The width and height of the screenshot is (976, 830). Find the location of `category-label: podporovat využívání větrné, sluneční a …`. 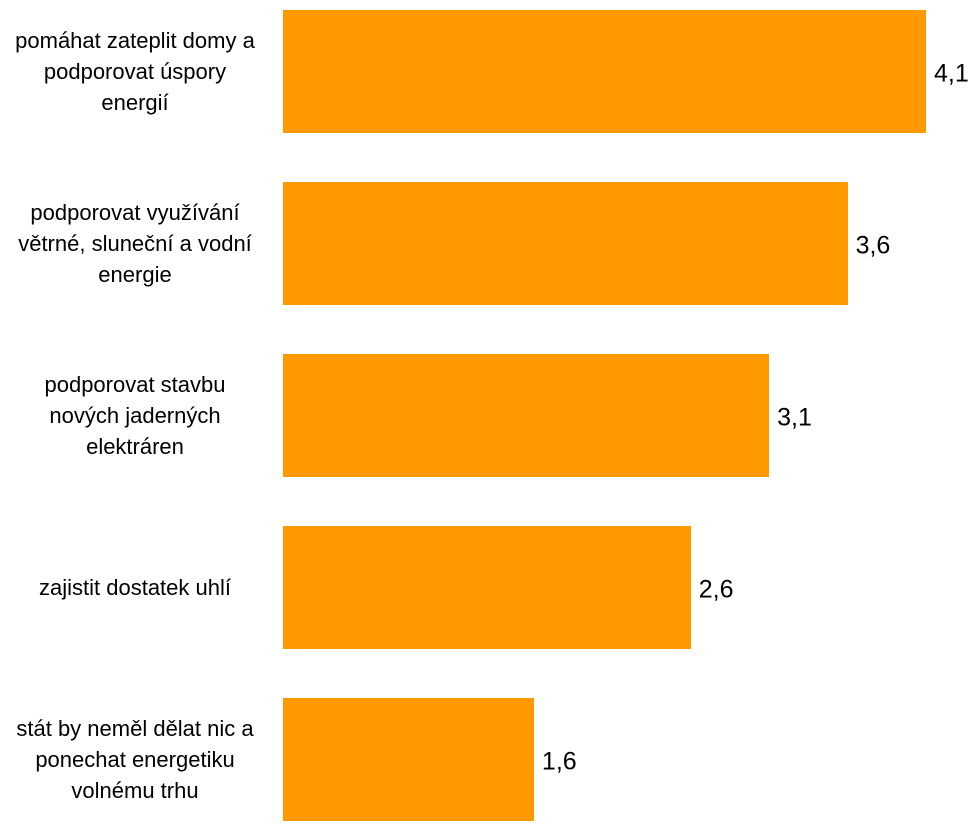

category-label: podporovat využívání větrné, sluneční a … is located at coordinates (135, 243).